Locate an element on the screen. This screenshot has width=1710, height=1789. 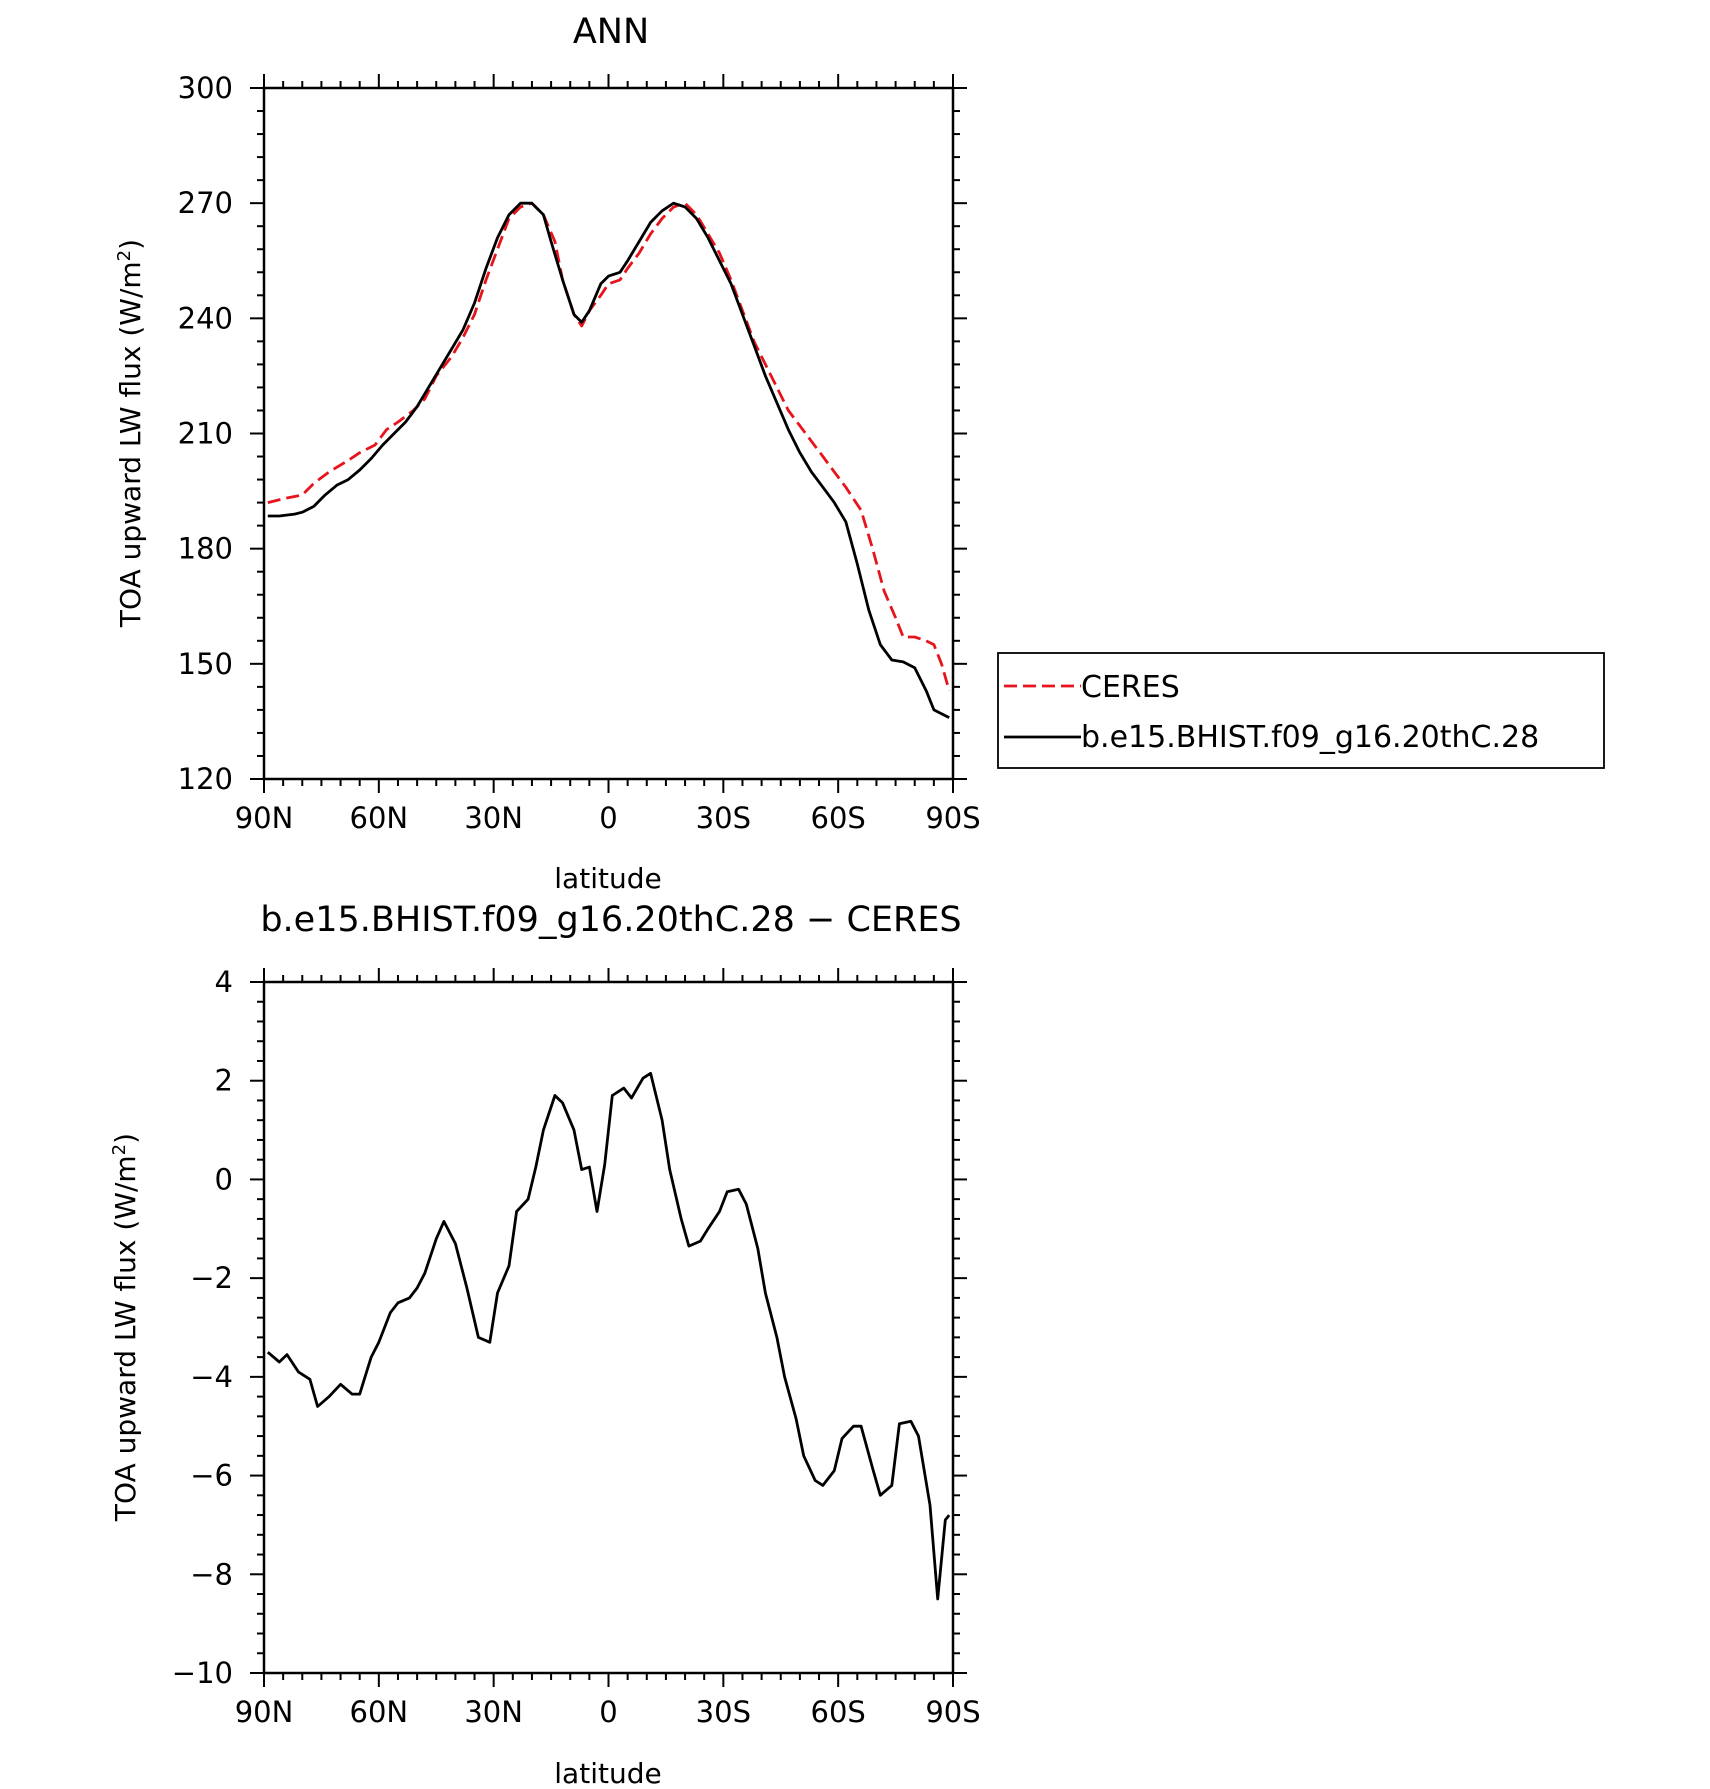
y-tick-label: 300 is located at coordinates (205, 88).